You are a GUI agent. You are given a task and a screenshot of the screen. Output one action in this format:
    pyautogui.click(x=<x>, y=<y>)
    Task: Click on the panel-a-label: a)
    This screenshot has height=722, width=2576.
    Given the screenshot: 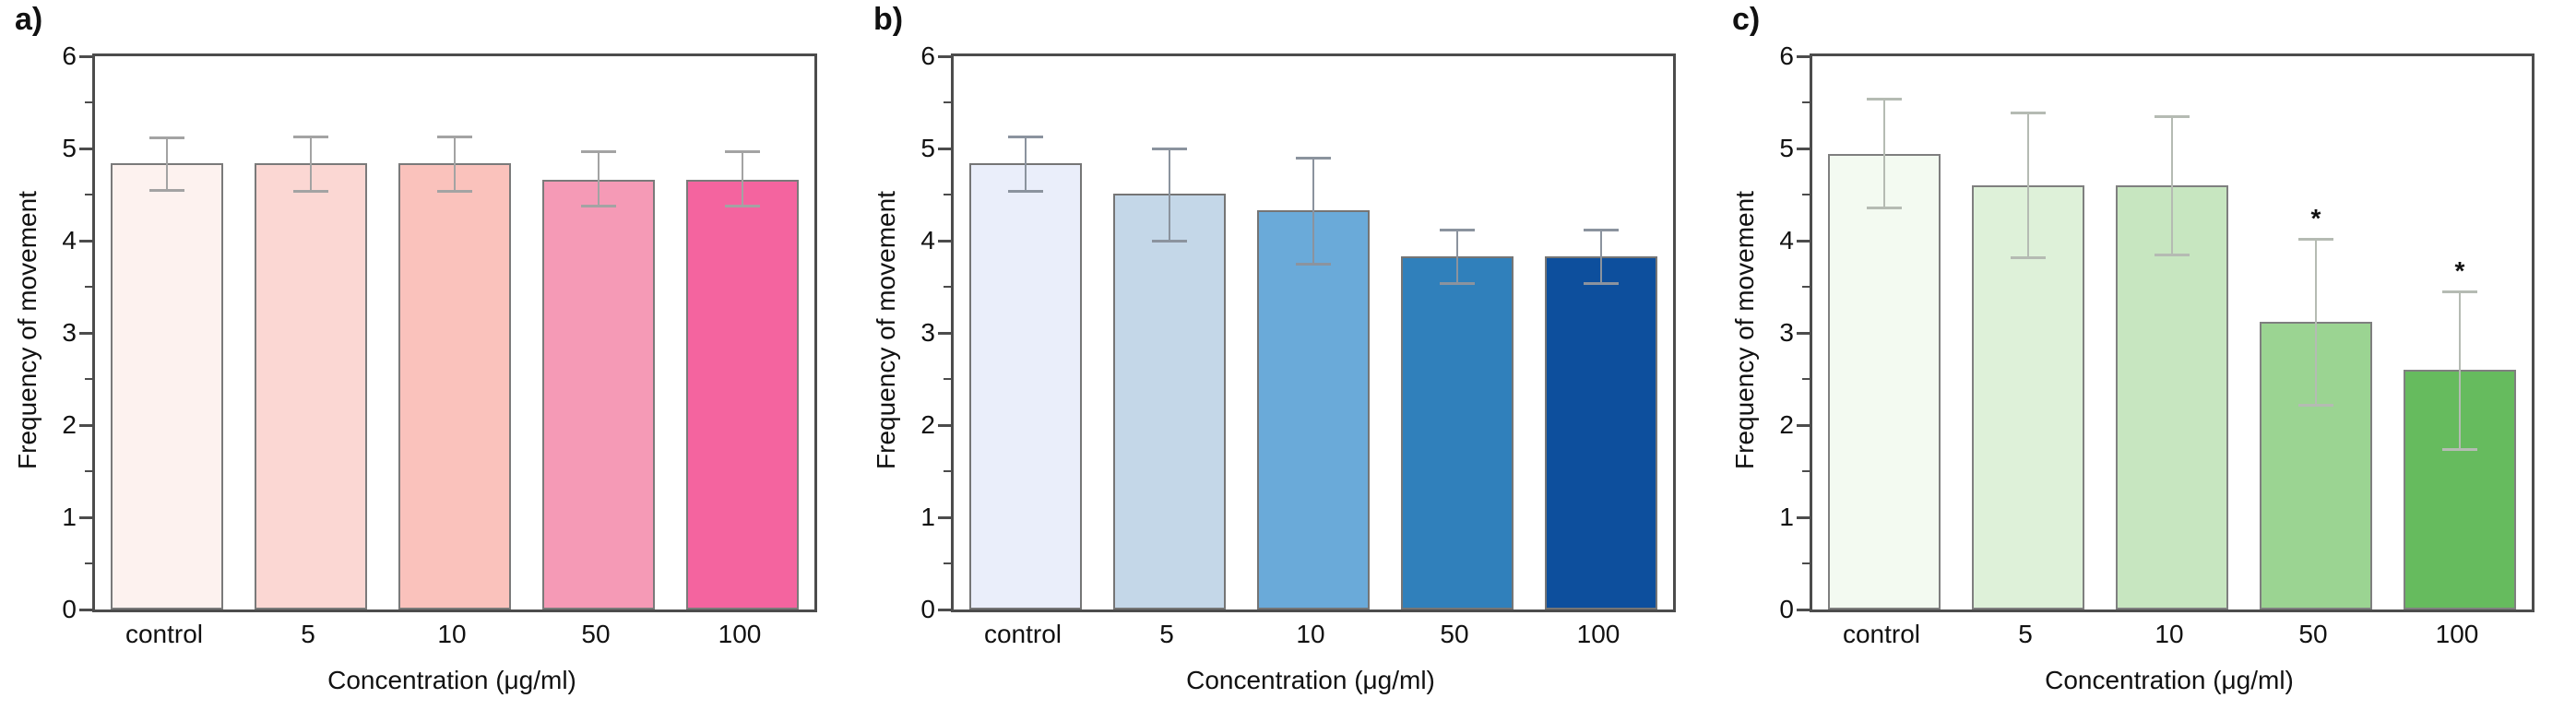 What is the action you would take?
    pyautogui.click(x=29, y=19)
    